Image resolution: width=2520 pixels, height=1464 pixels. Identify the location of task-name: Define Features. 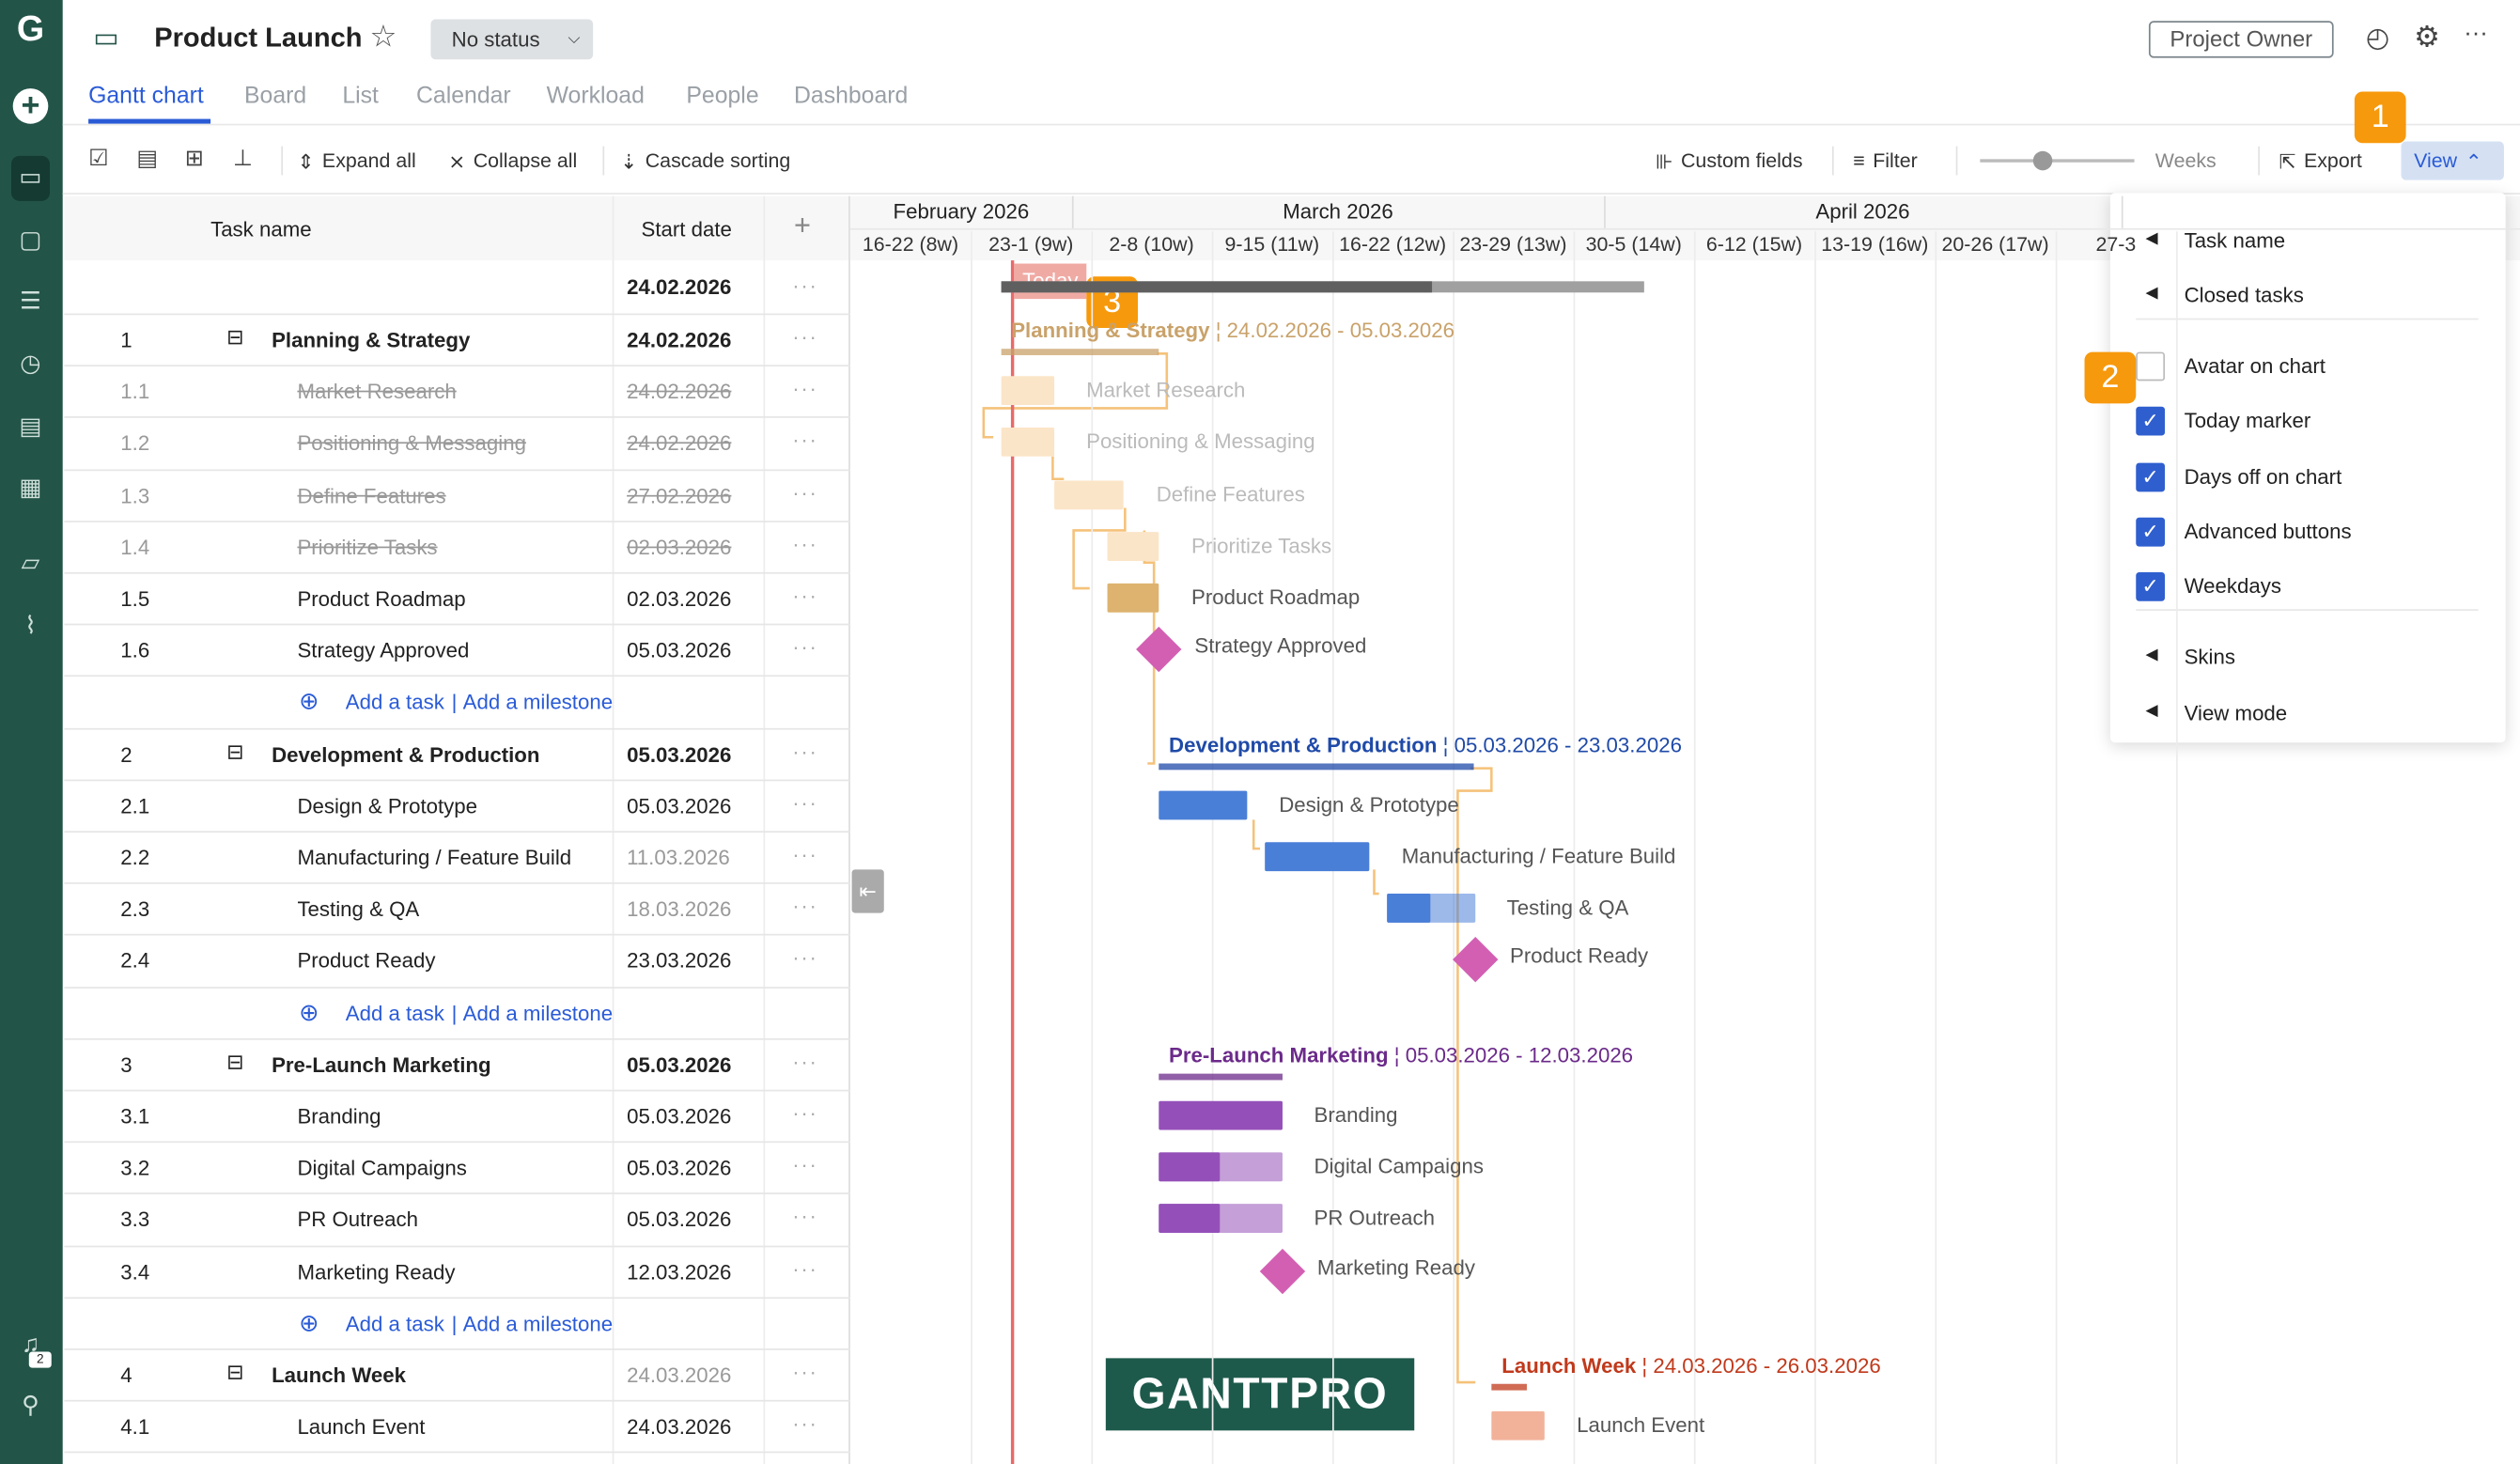
(371, 495).